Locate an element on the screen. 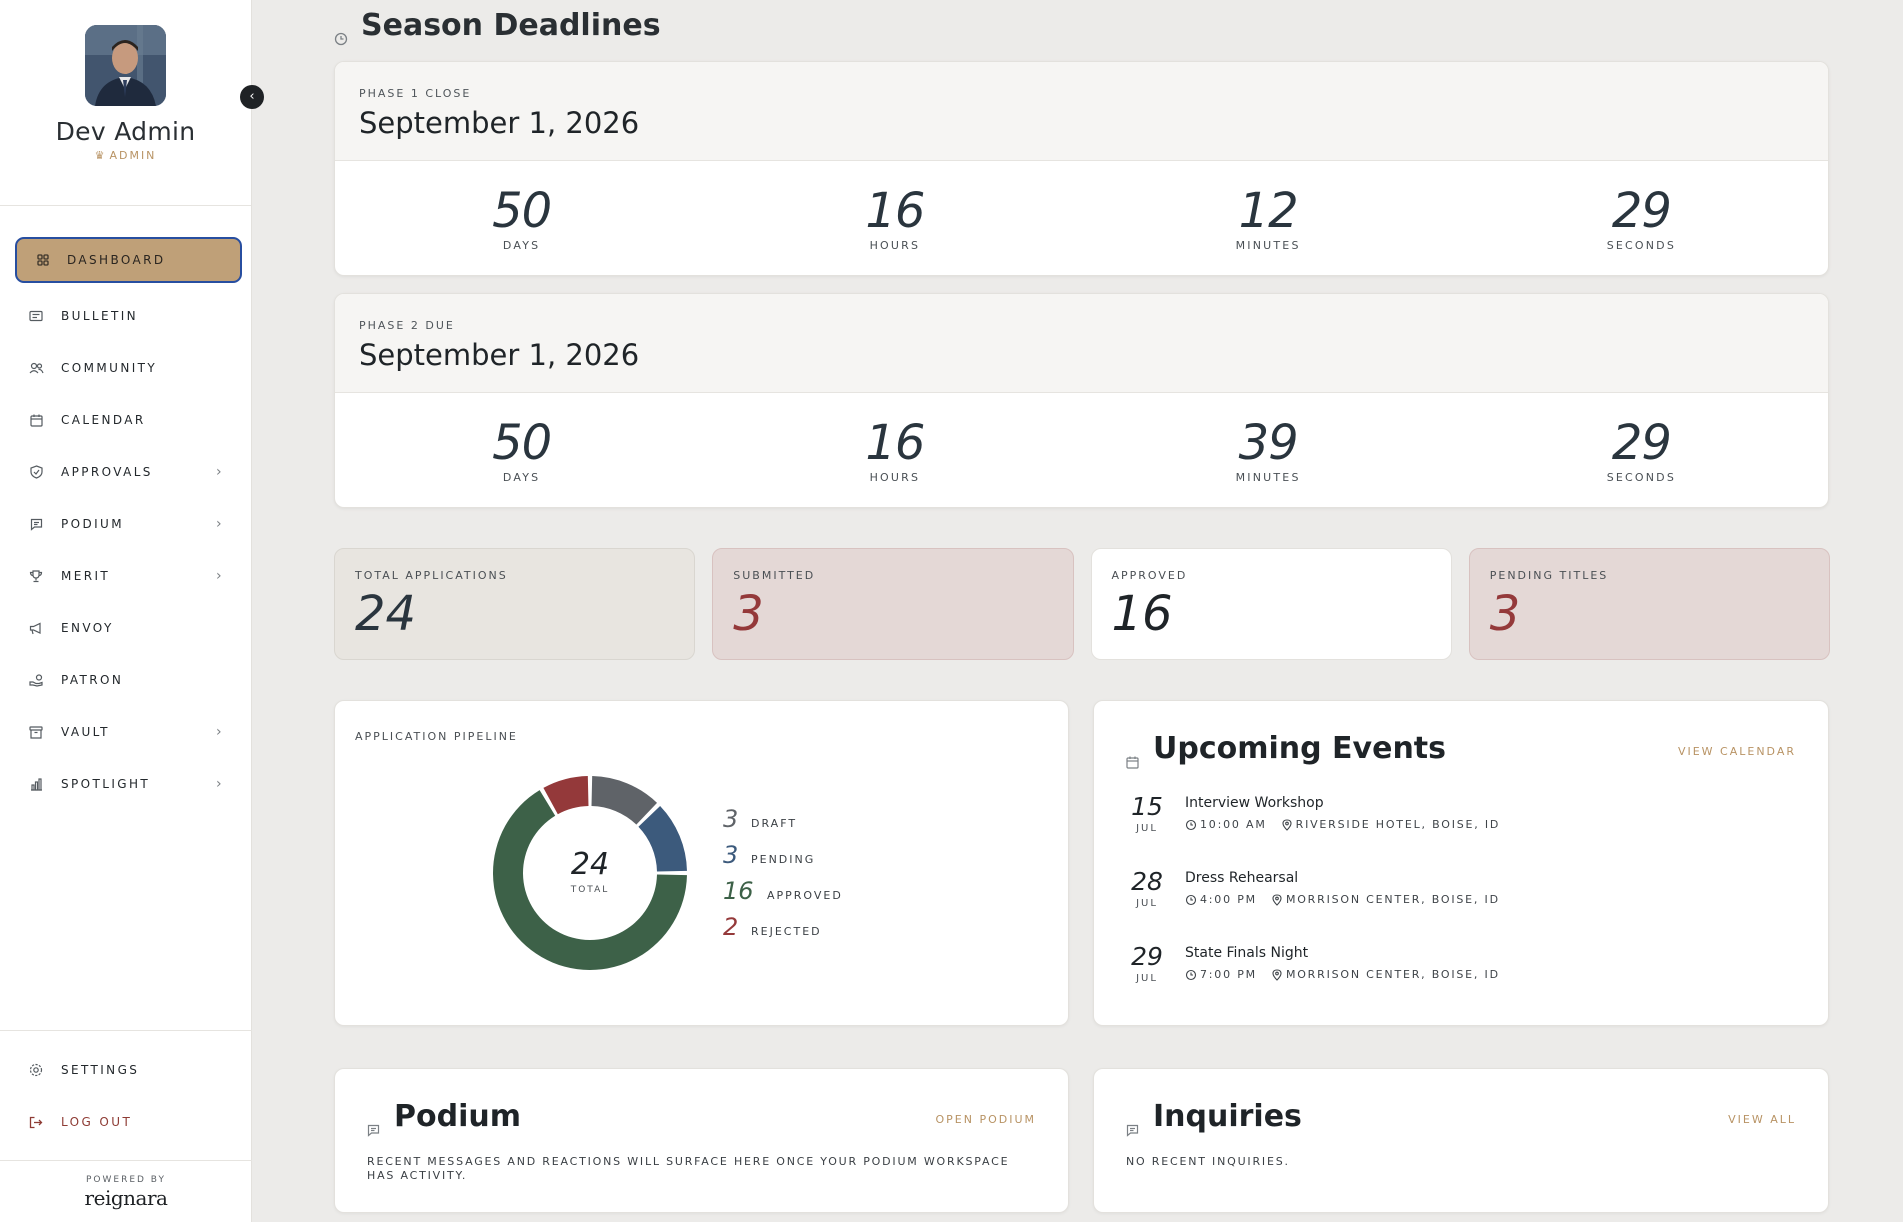 This screenshot has width=1903, height=1222. stat-card-total-applications: TOTAL APPLICATIONS 24 is located at coordinates (515, 604).